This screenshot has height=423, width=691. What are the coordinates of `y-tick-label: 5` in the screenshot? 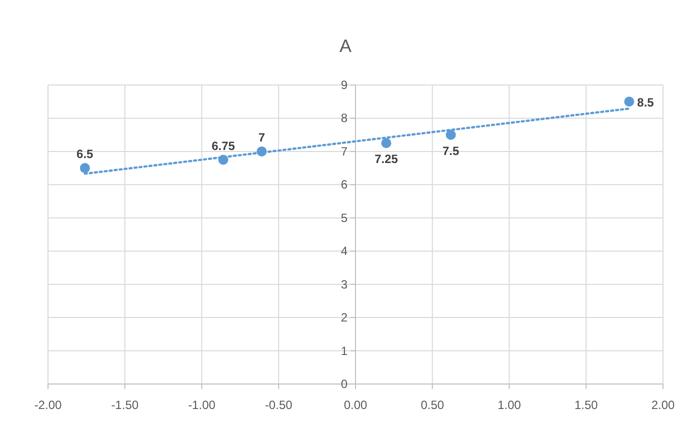 It's located at (344, 217).